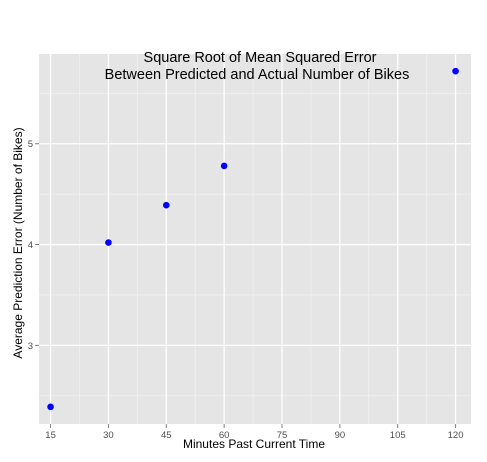 This screenshot has height=462, width=487. Describe the element at coordinates (282, 435) in the screenshot. I see `x-tick-label: 75` at that location.